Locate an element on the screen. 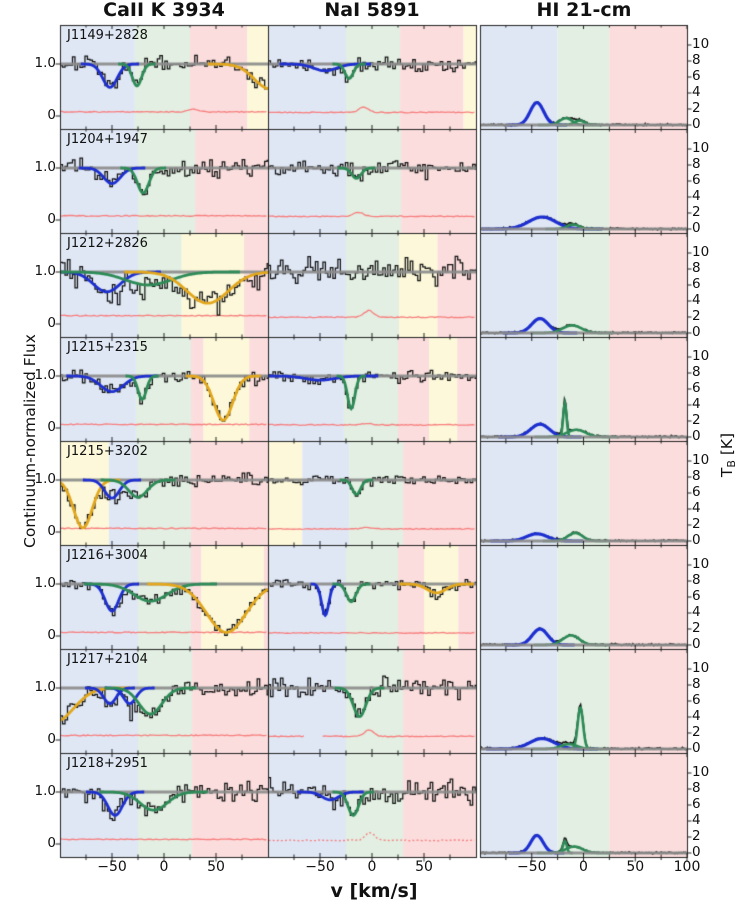  panel-source-label: J1212+2826 is located at coordinates (107, 243).